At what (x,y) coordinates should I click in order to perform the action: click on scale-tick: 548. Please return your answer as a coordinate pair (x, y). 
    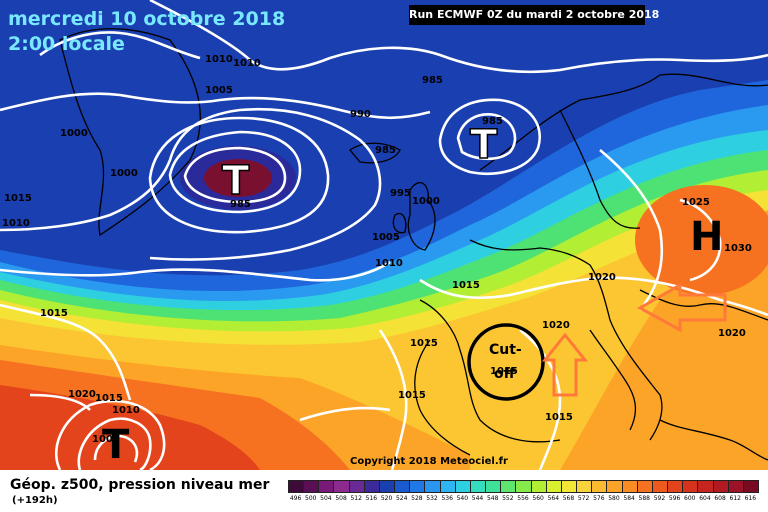
    Looking at the image, I should click on (492, 498).